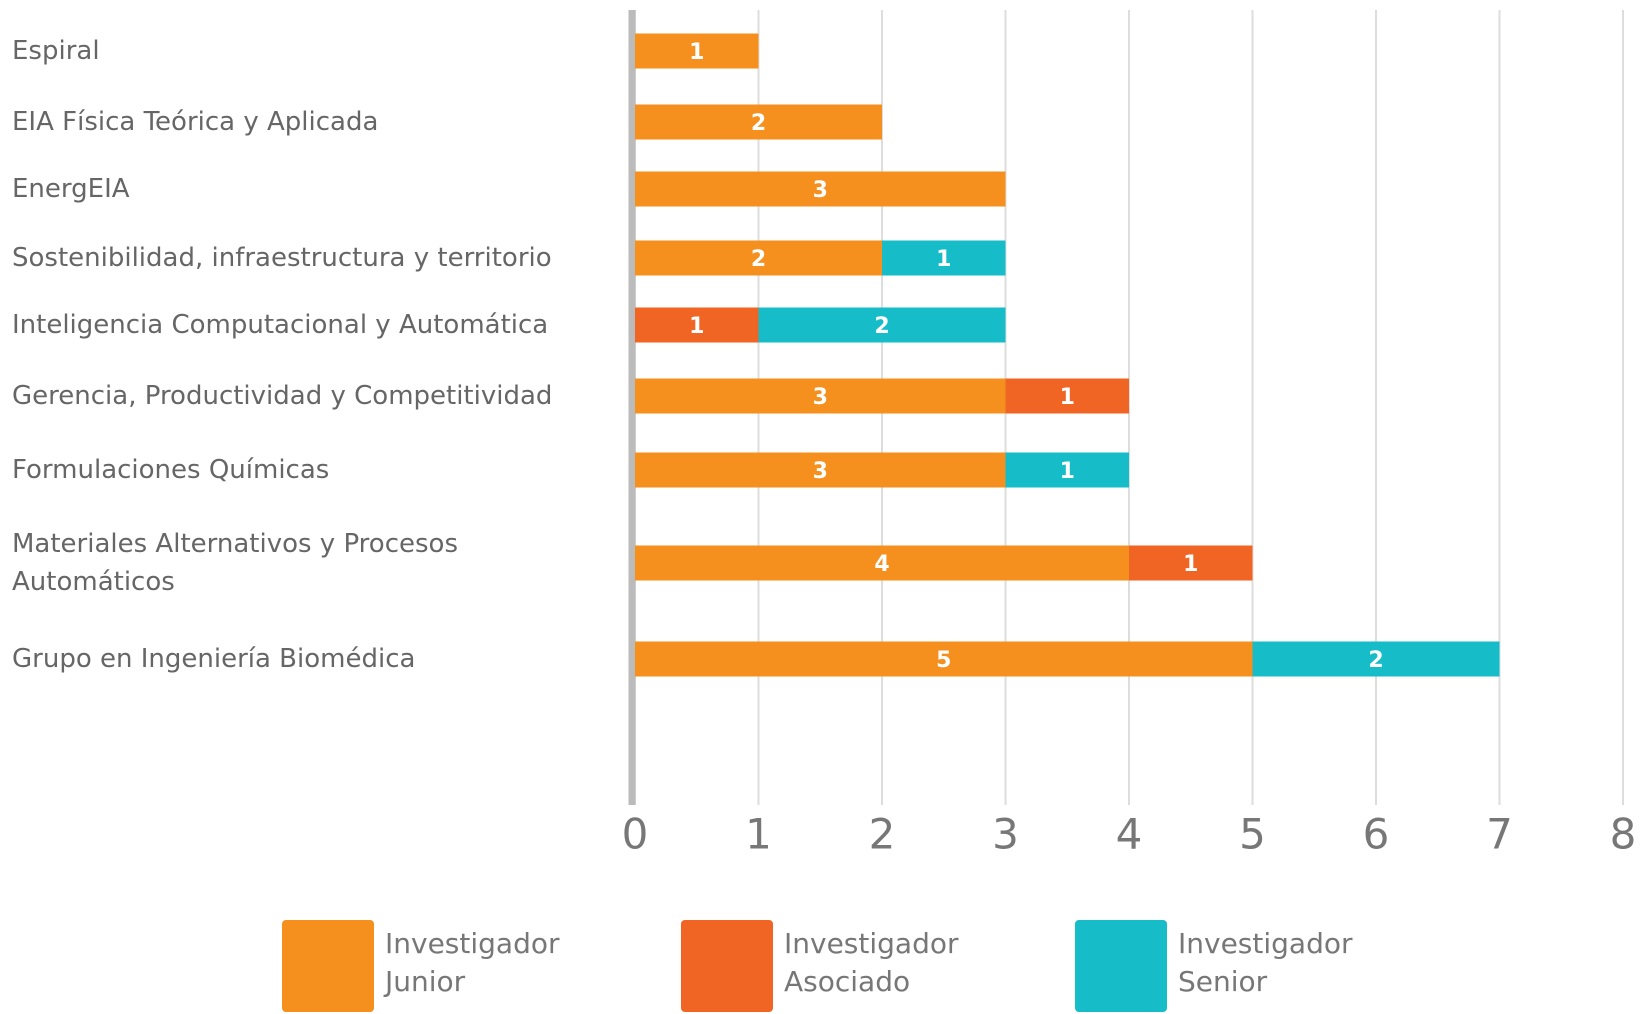 The height and width of the screenshot is (1014, 1640). I want to click on x-tick-label: 5, so click(1252, 834).